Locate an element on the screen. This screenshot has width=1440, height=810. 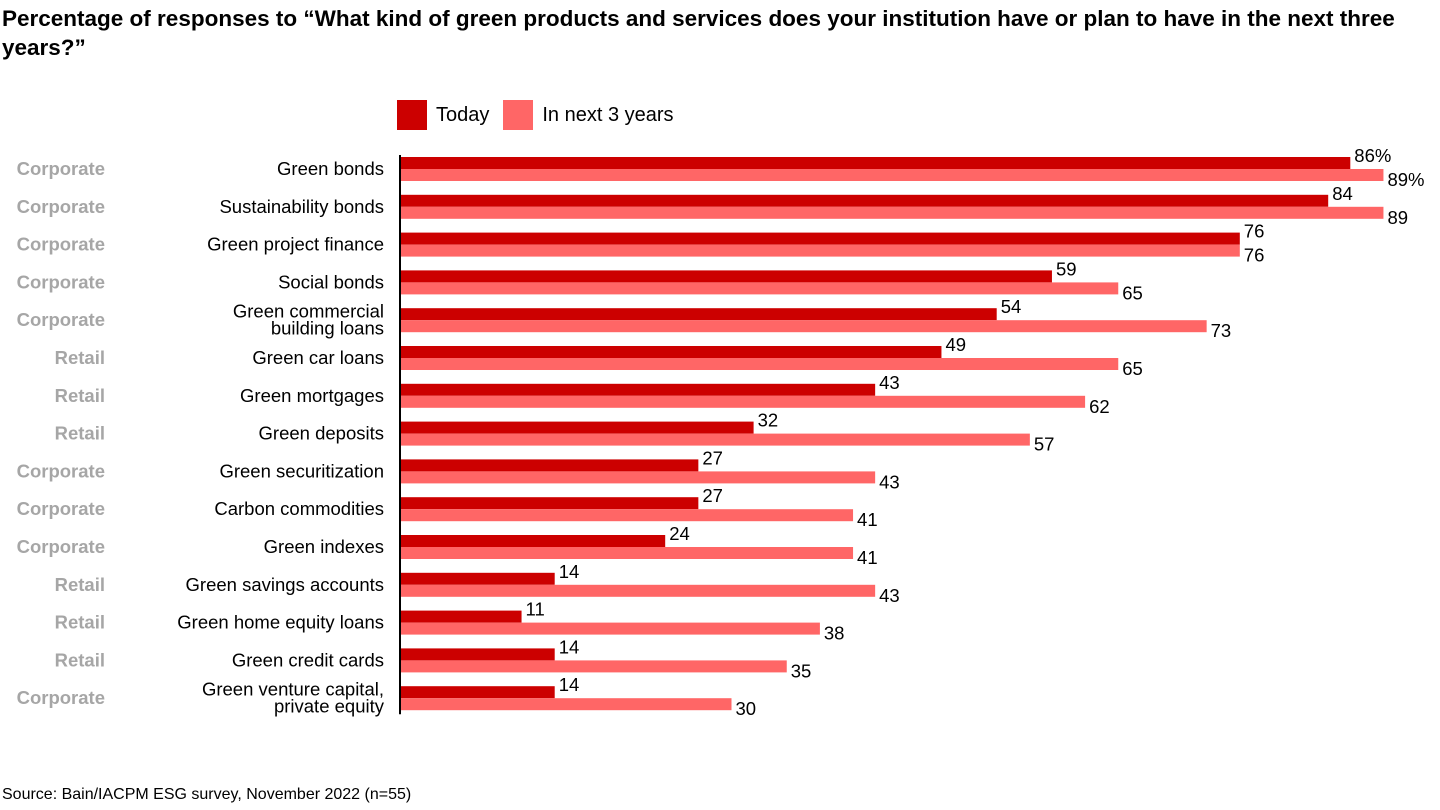
data-label-next-3-years: 76 is located at coordinates (1254, 255).